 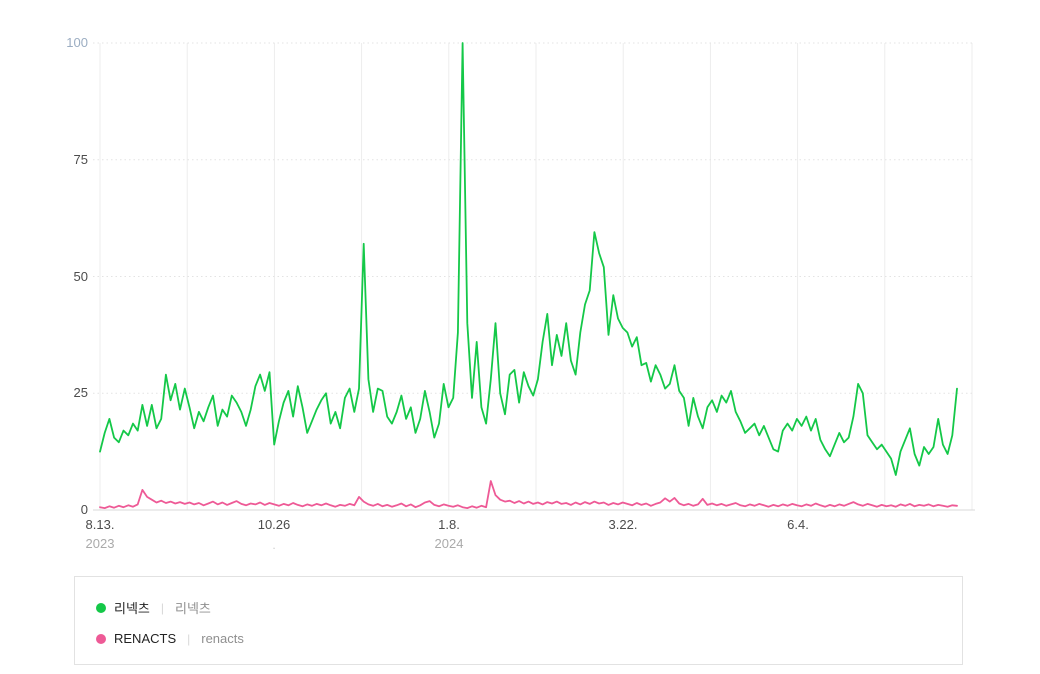 What do you see at coordinates (449, 543) in the screenshot?
I see `x-axis-year-2024: 2024` at bounding box center [449, 543].